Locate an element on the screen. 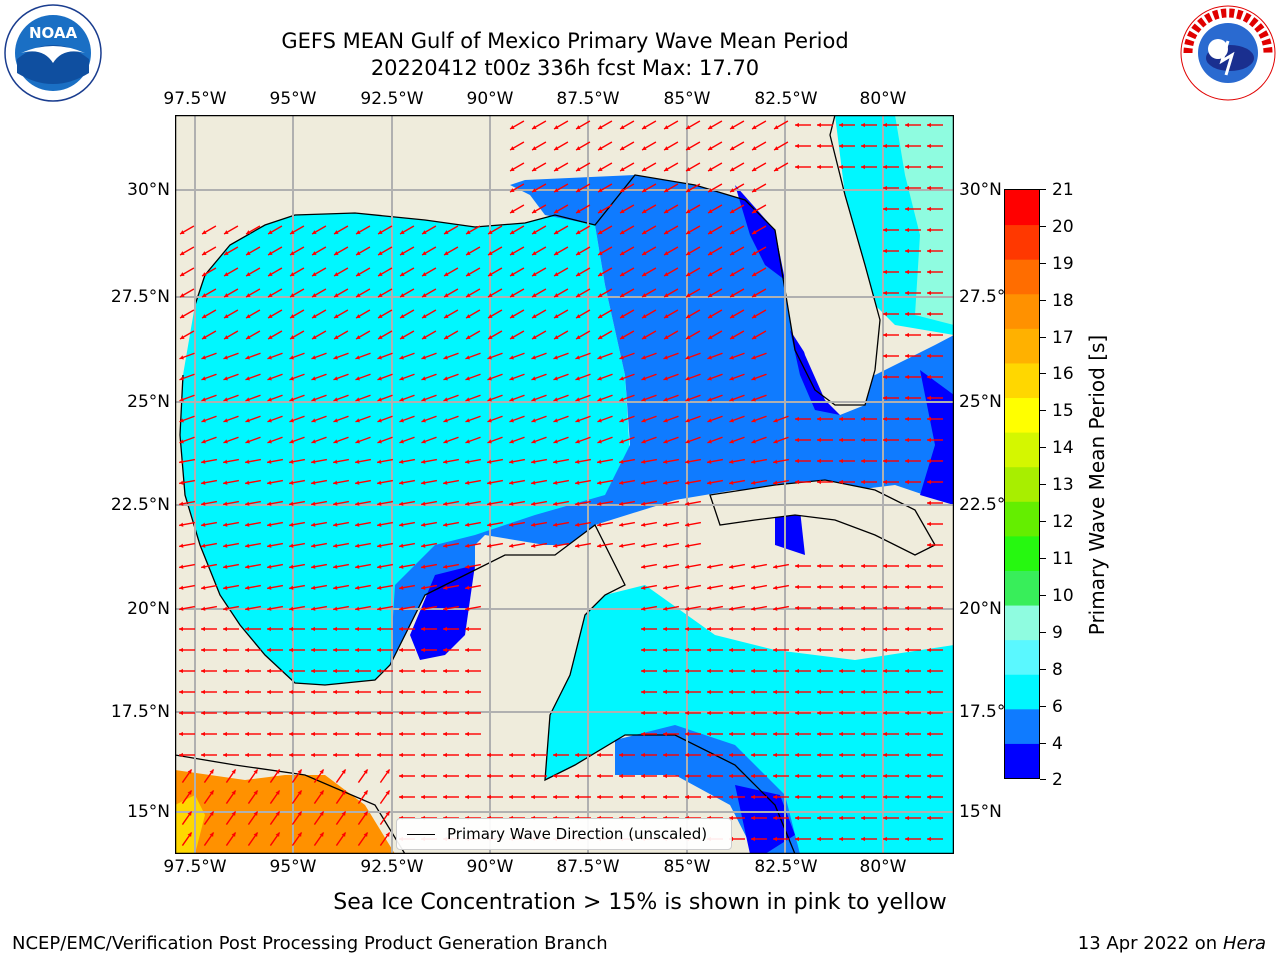  colorbar-tick-label: 19 is located at coordinates (1063, 264).